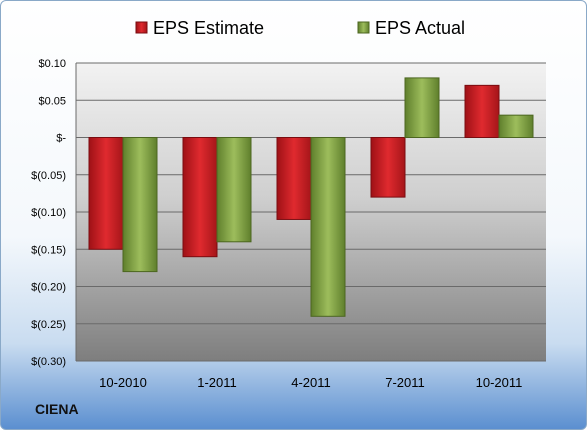 This screenshot has width=587, height=430. What do you see at coordinates (123, 382) in the screenshot?
I see `x-tick-label: 10-2010` at bounding box center [123, 382].